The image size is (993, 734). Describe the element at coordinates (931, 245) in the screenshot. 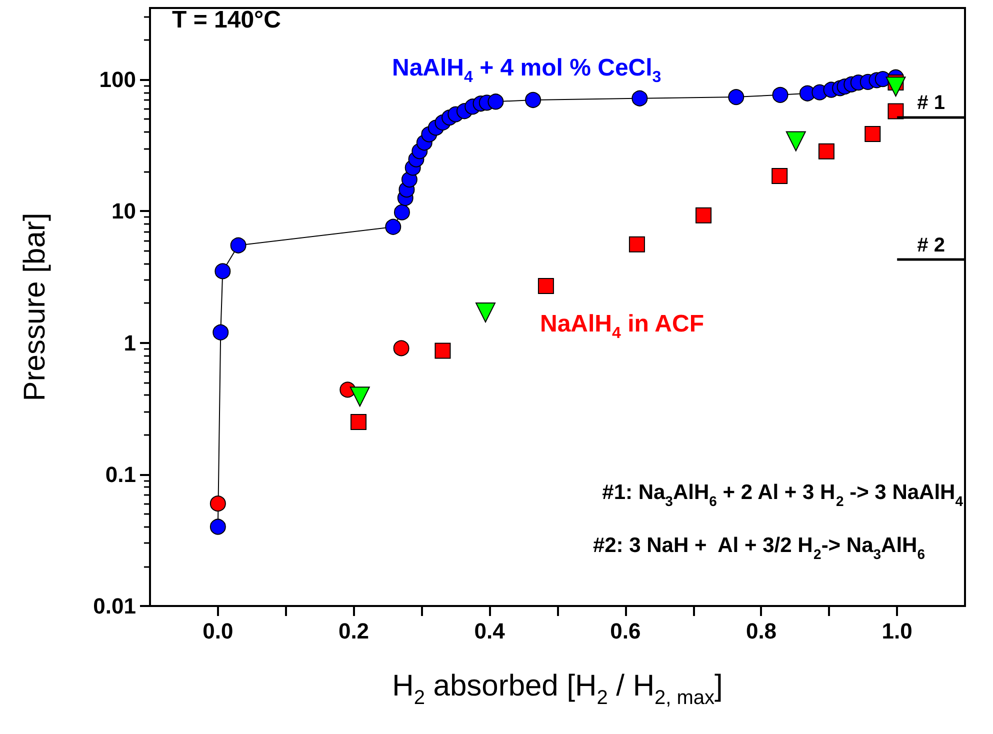

I see `annotation: # 2` at that location.